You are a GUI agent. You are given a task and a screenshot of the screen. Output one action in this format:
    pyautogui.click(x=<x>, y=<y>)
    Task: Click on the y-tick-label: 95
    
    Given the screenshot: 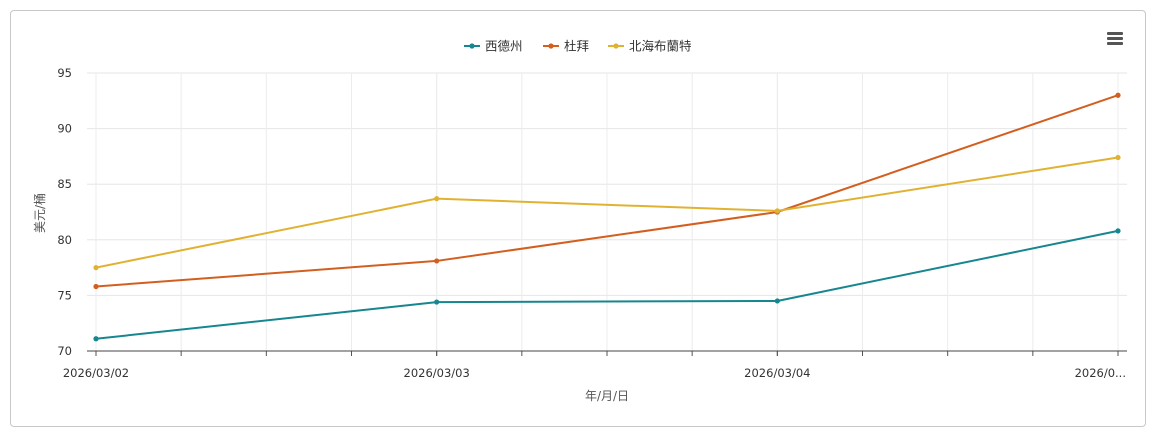 What is the action you would take?
    pyautogui.click(x=64, y=73)
    